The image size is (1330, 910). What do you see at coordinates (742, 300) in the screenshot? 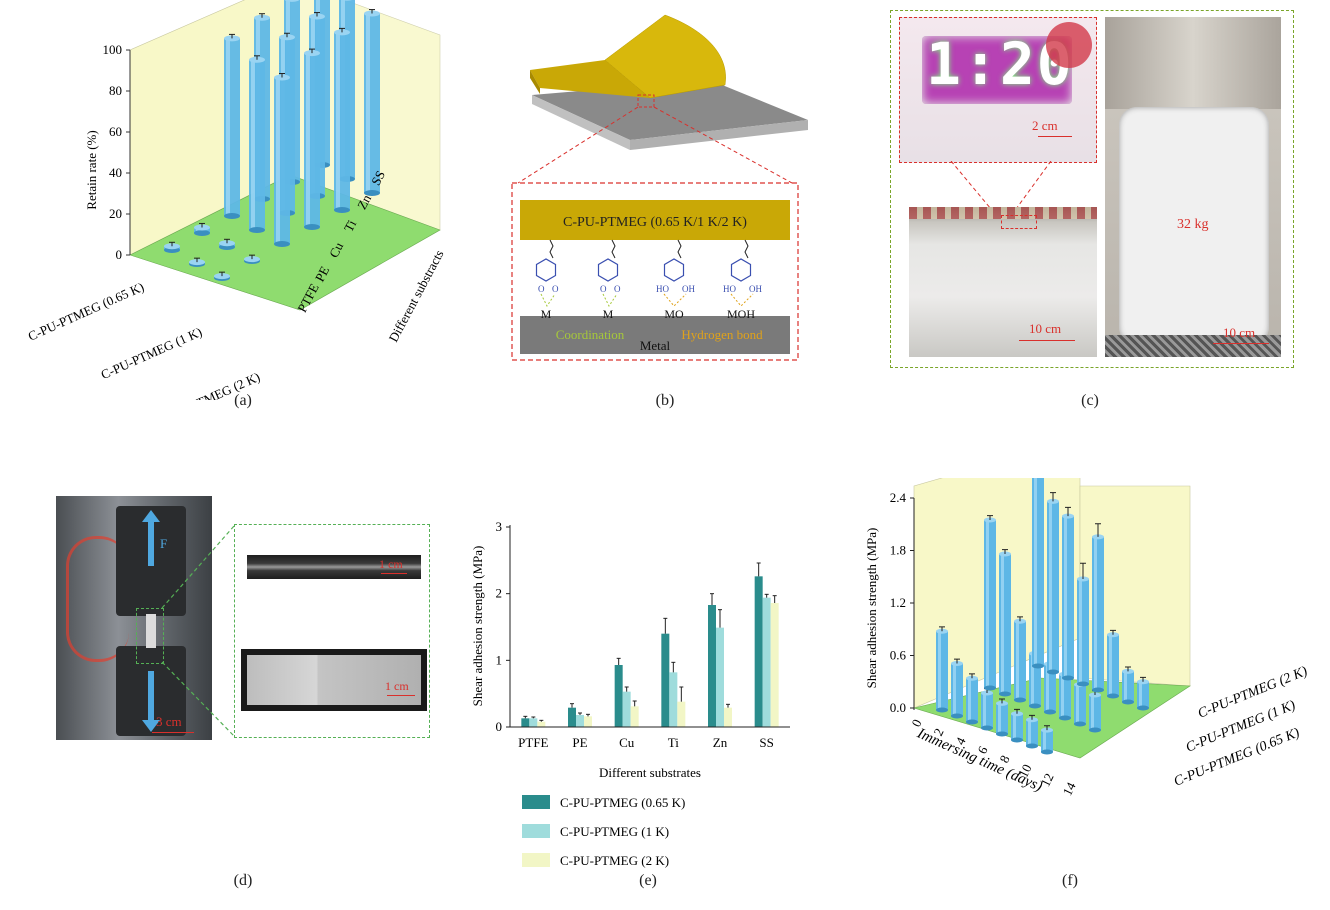
I see `hydrogen-bond` at bounding box center [742, 300].